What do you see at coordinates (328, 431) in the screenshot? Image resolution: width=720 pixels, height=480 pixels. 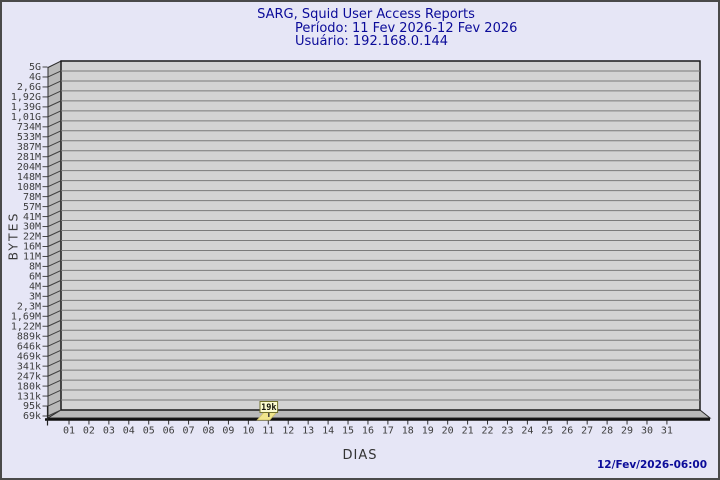 I see `x-tick-label: 14` at bounding box center [328, 431].